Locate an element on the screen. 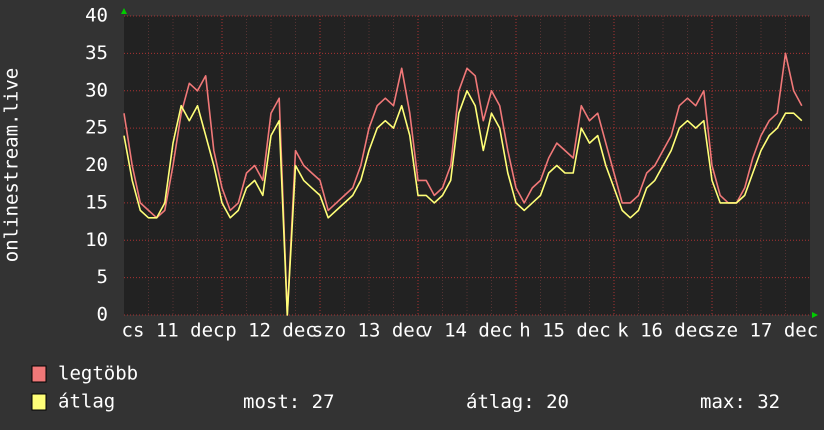  legend-stat-value: 32 is located at coordinates (768, 402).